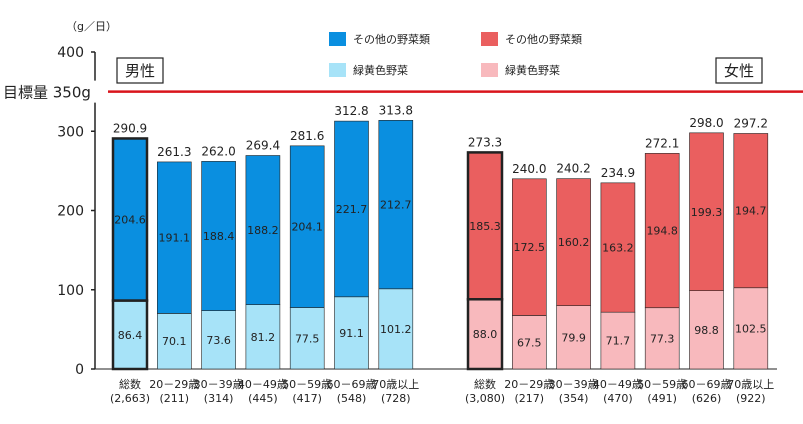 The image size is (803, 424). What do you see at coordinates (751, 398) in the screenshot?
I see `x-tick-sample-size: (922)` at bounding box center [751, 398].